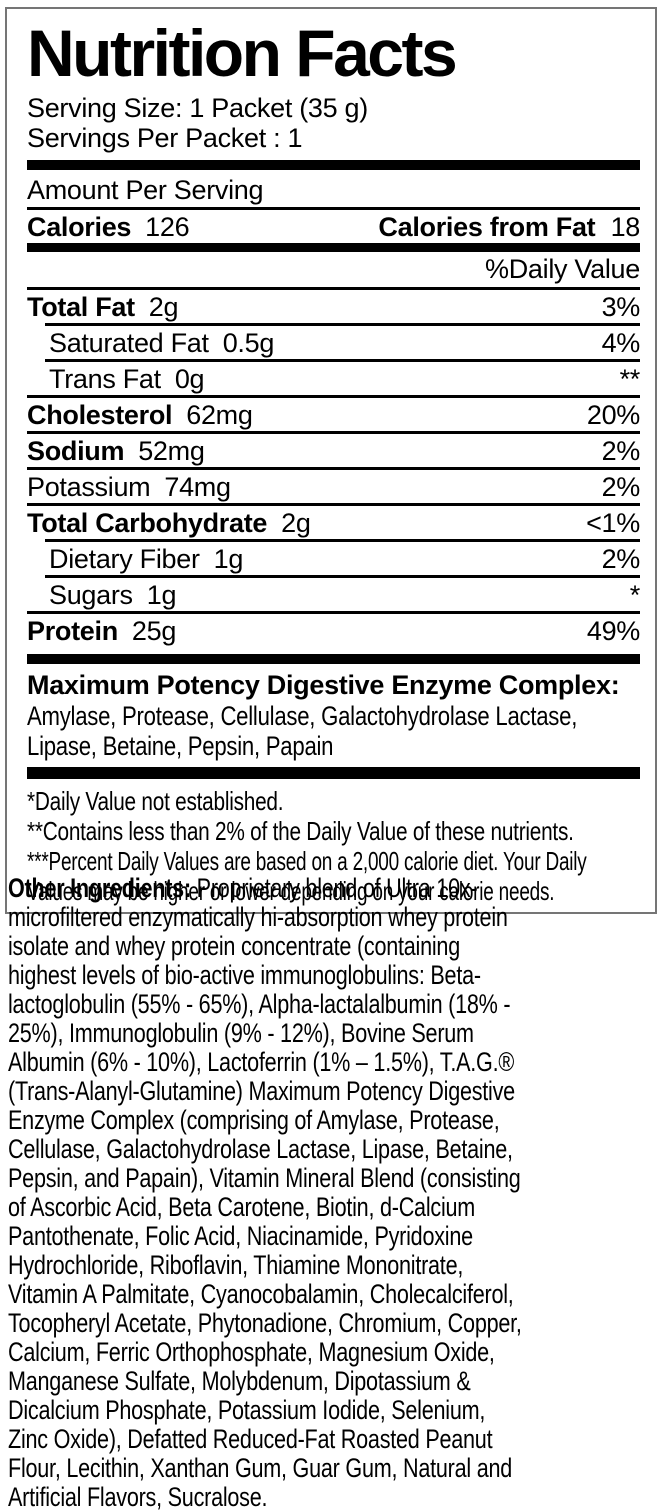  I want to click on thick-divider-top, so click(333, 165).